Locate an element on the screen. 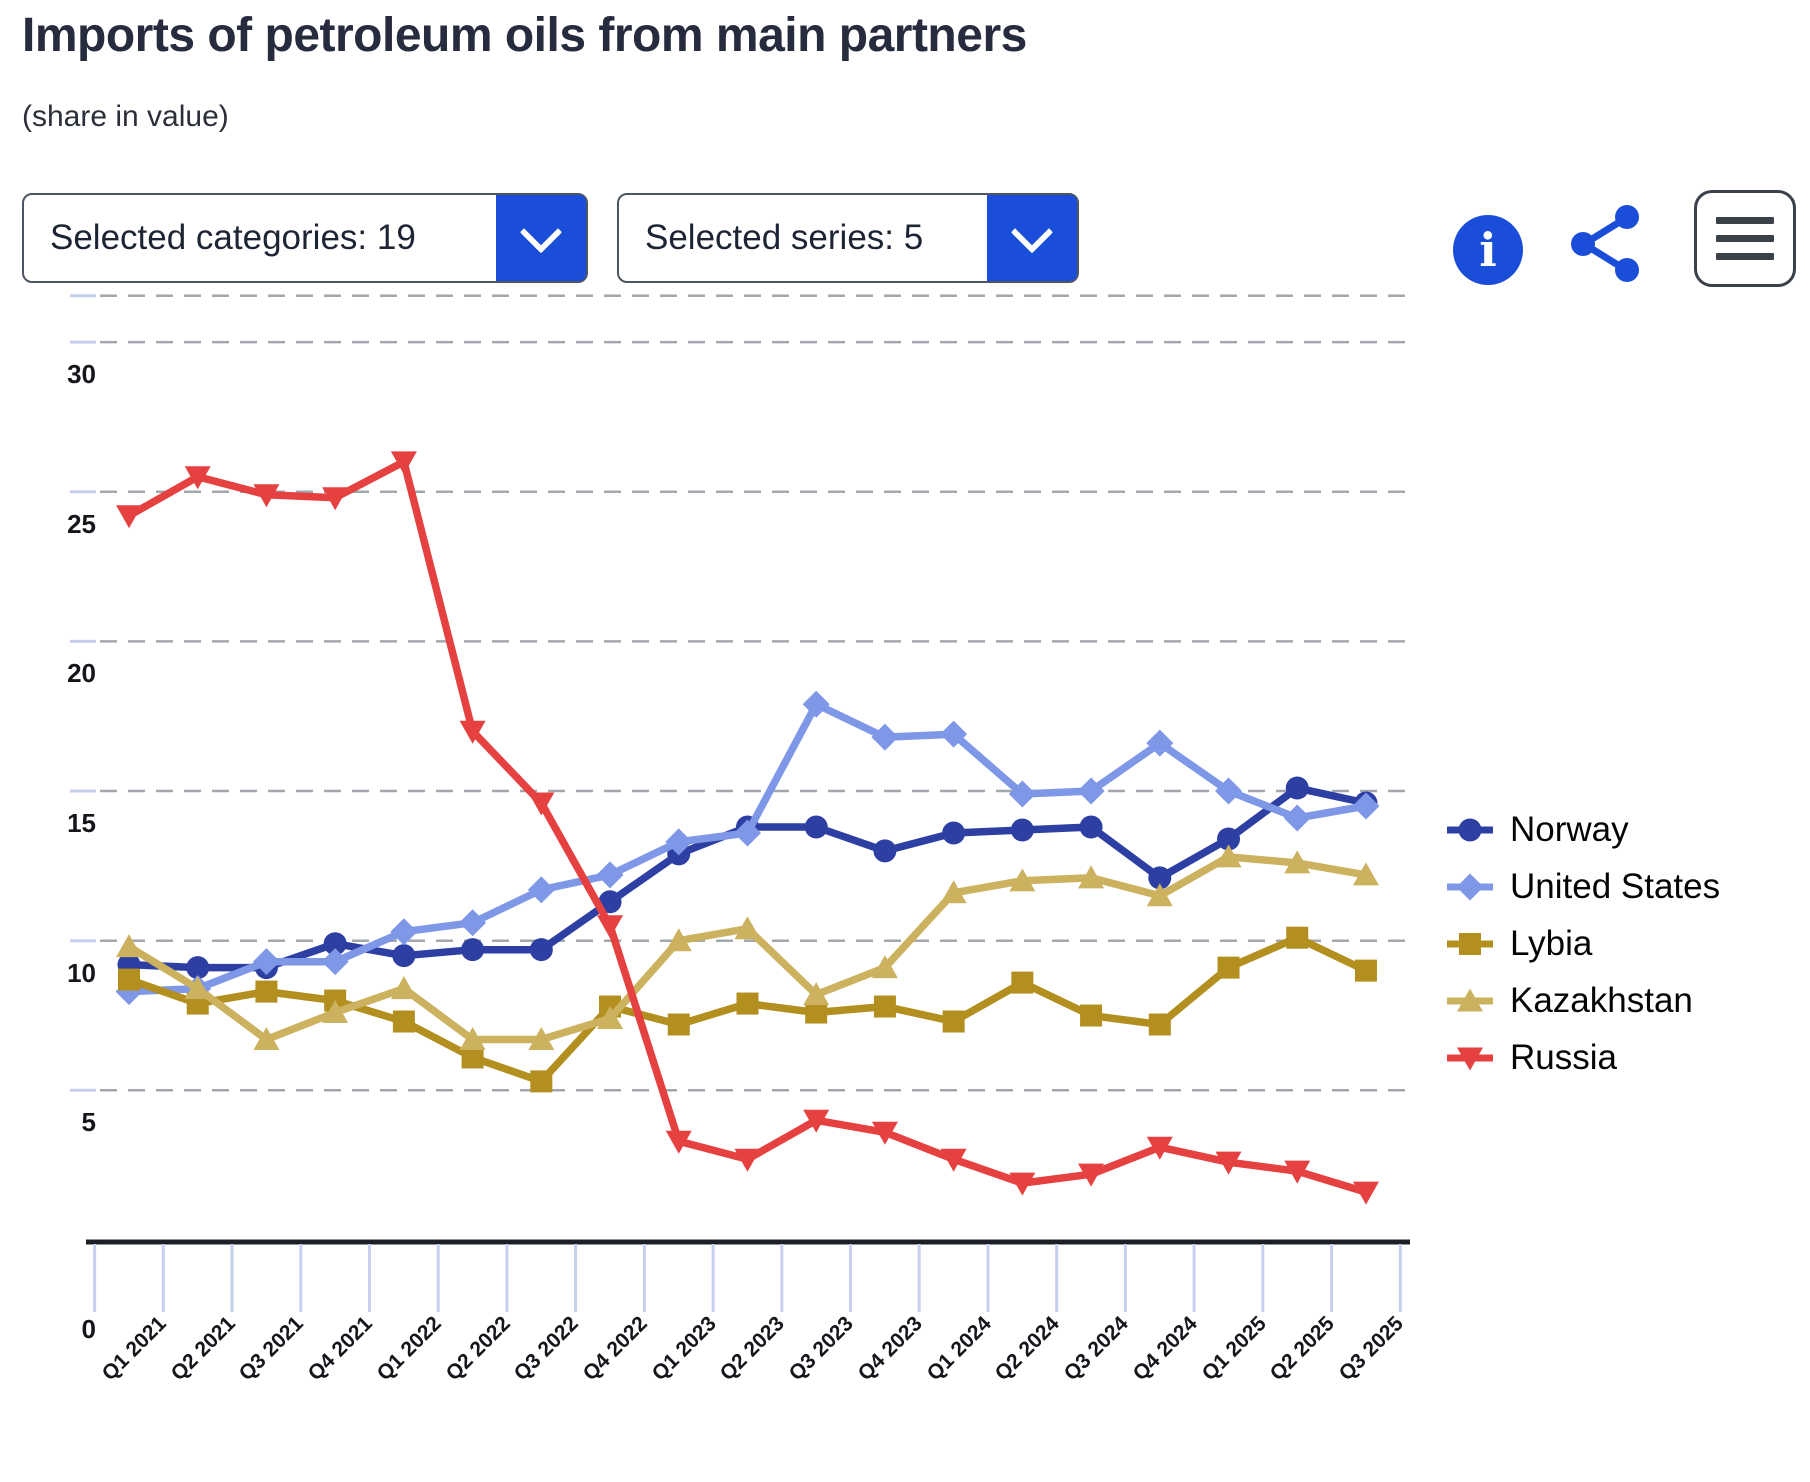 The width and height of the screenshot is (1810, 1482). legend-item-lybia: Lybia is located at coordinates (1582, 943).